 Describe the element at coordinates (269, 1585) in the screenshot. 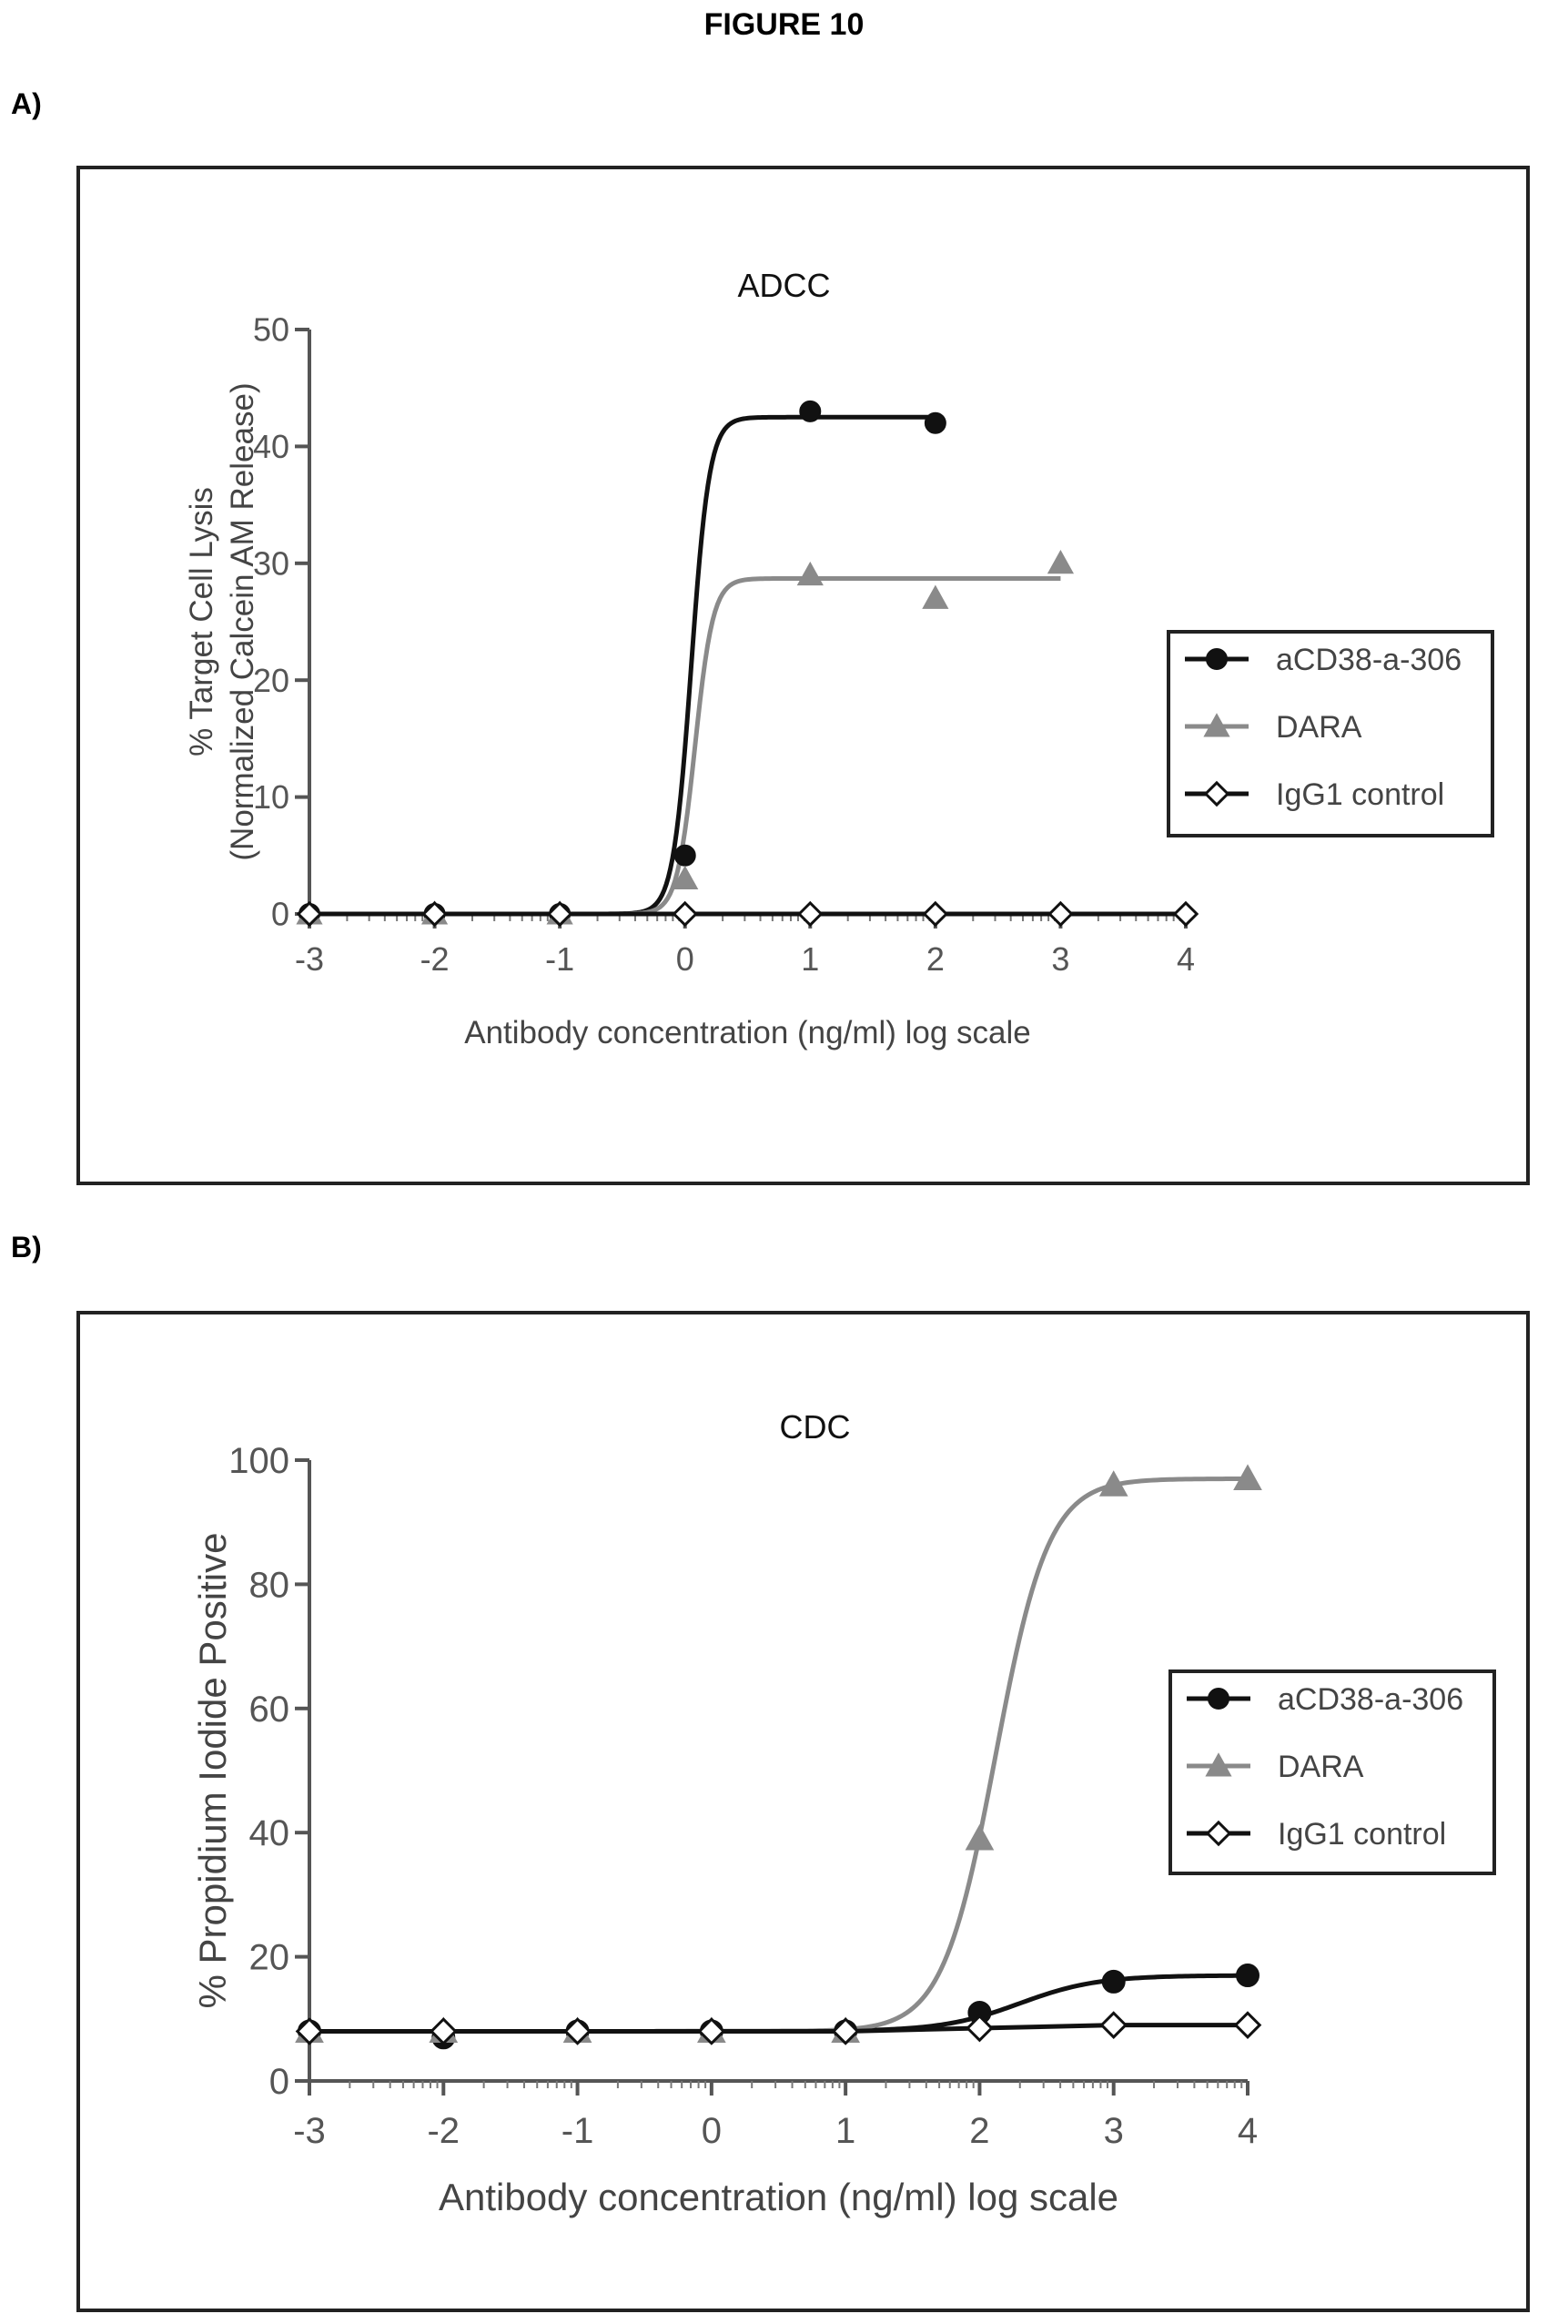

I see `y-tick-label: 80` at that location.